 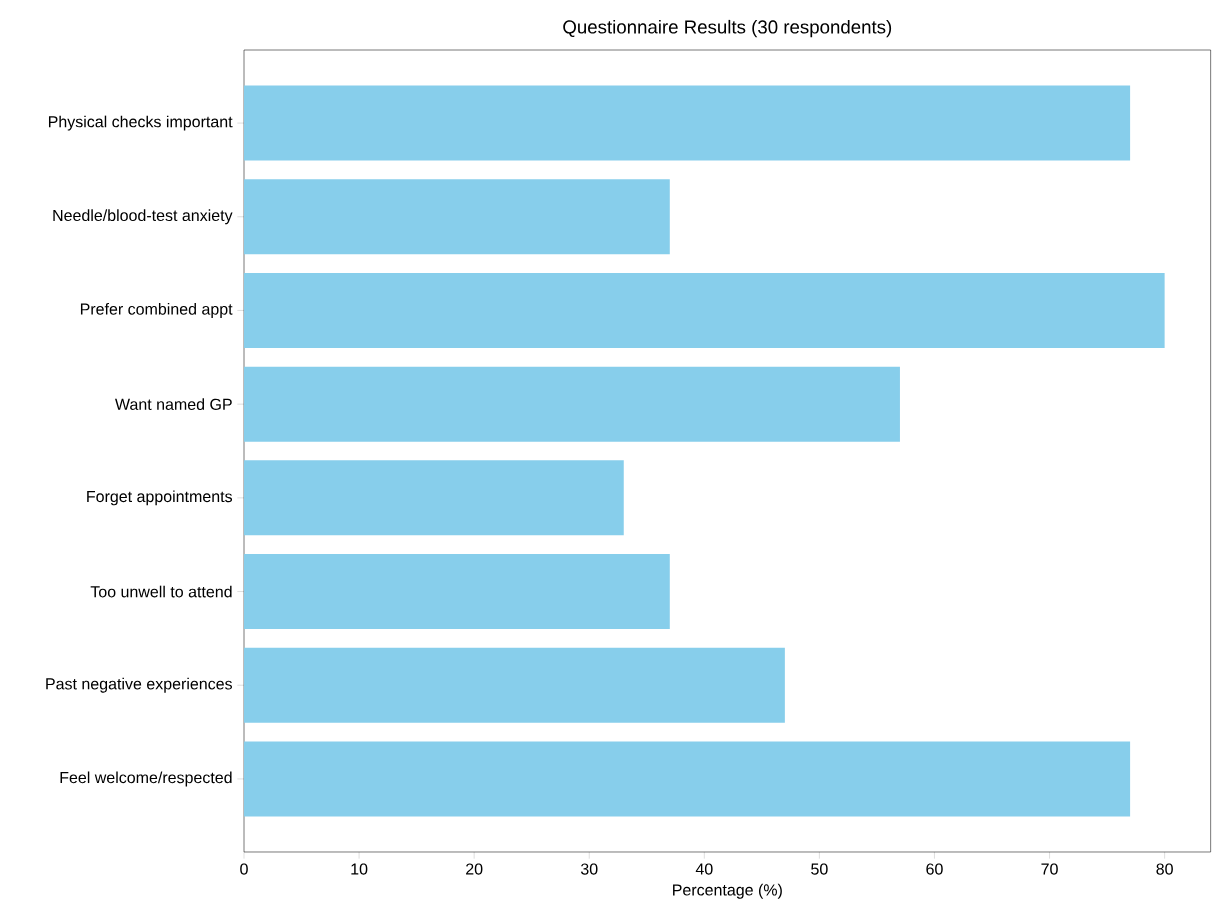 What do you see at coordinates (146, 779) in the screenshot?
I see `y-tick-label: Feel welcome/respected` at bounding box center [146, 779].